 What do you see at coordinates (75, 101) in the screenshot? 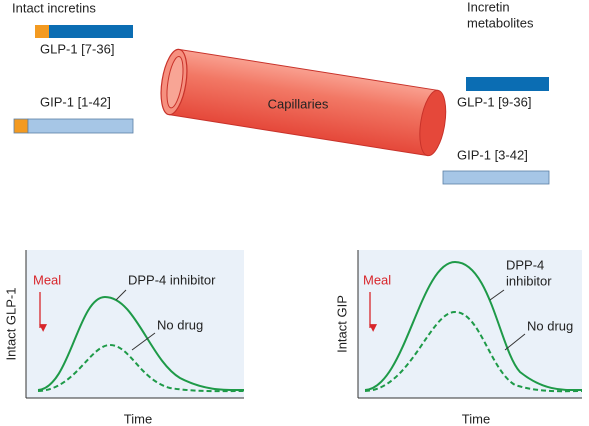
I see `peptide-label: GIP-1 [1-42]` at bounding box center [75, 101].